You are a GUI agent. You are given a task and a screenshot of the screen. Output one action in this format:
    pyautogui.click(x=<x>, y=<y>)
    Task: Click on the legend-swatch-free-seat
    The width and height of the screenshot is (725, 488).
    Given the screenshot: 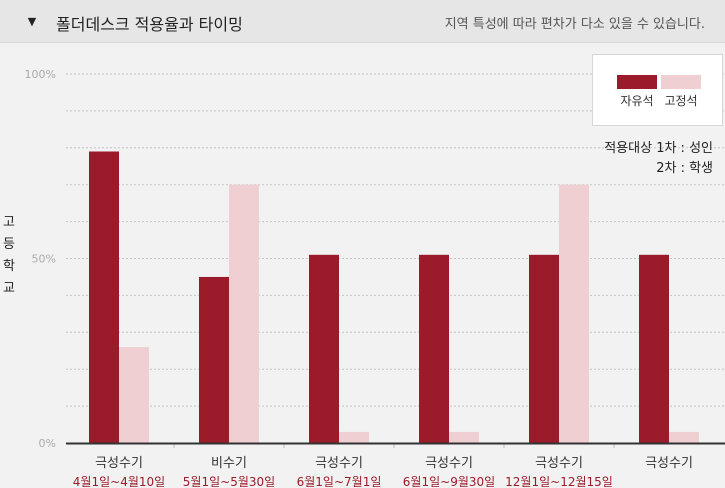 What is the action you would take?
    pyautogui.click(x=637, y=82)
    